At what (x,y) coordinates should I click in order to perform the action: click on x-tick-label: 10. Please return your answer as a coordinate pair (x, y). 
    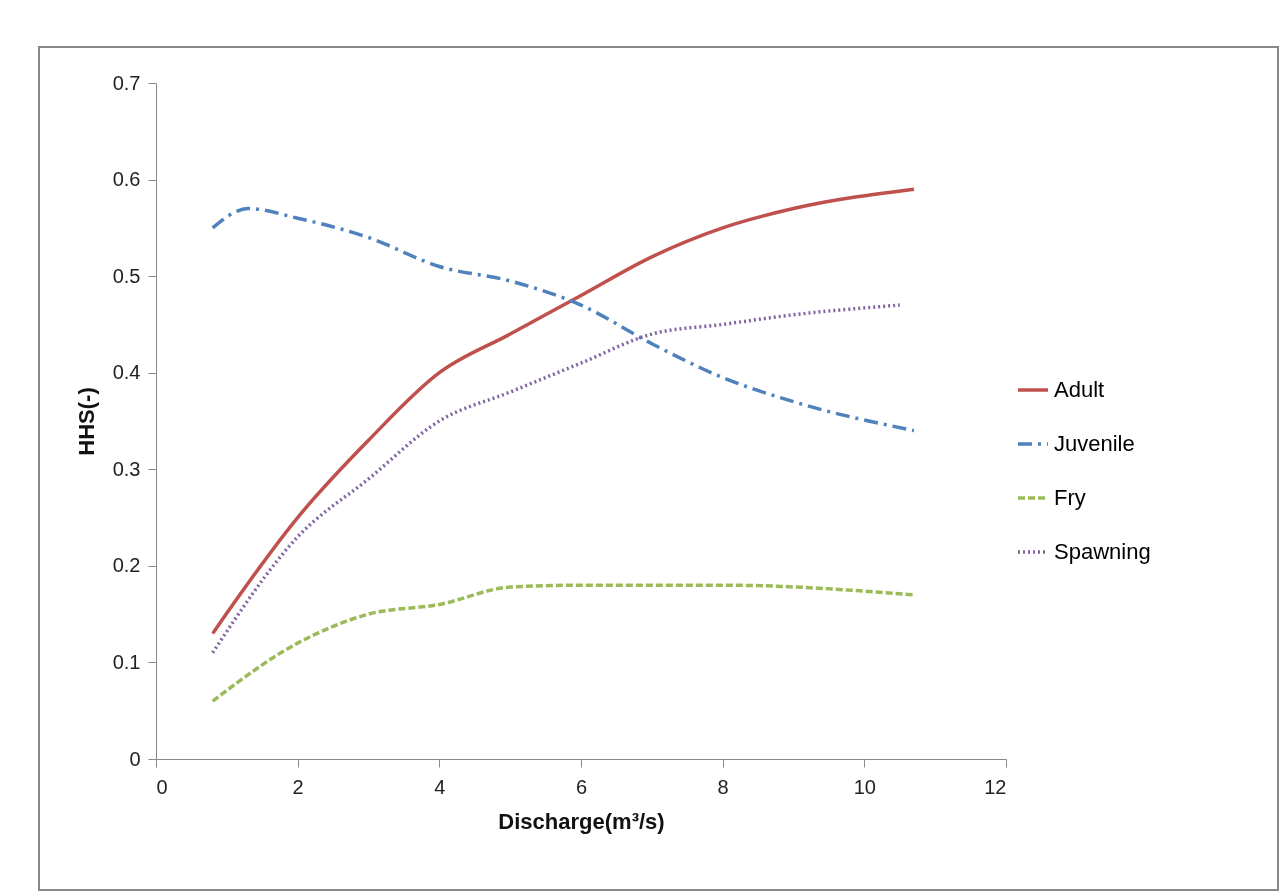
    Looking at the image, I should click on (864, 786).